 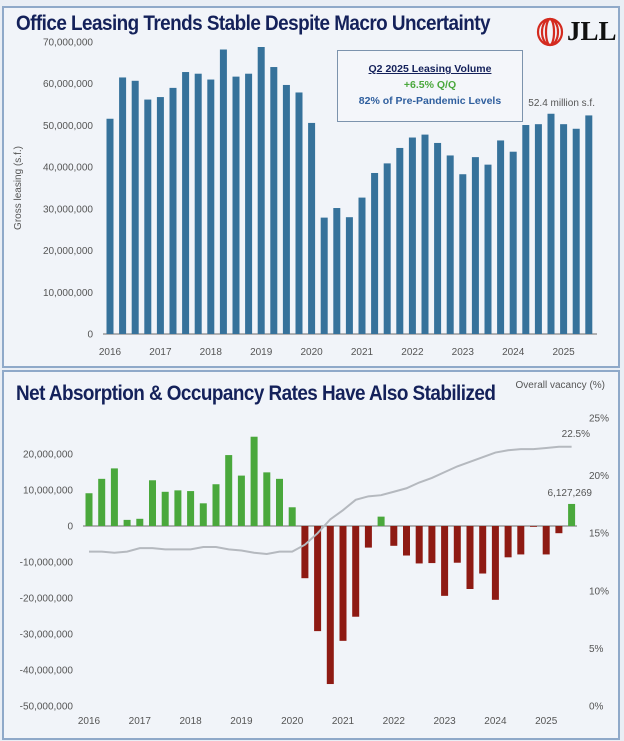 I want to click on y-axis-title: Gross leasing (s.f.), so click(x=18, y=188).